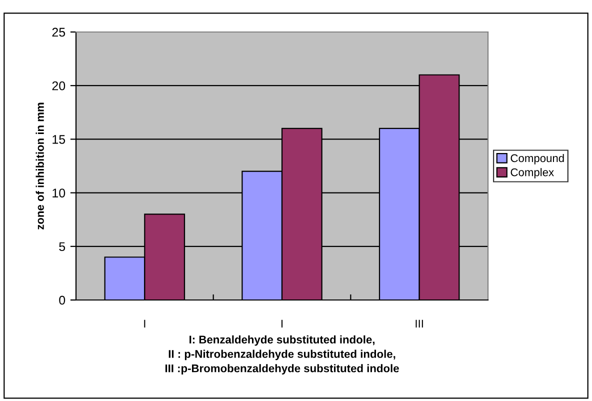 This screenshot has height=401, width=592. I want to click on y-tick-label: 25, so click(59, 32).